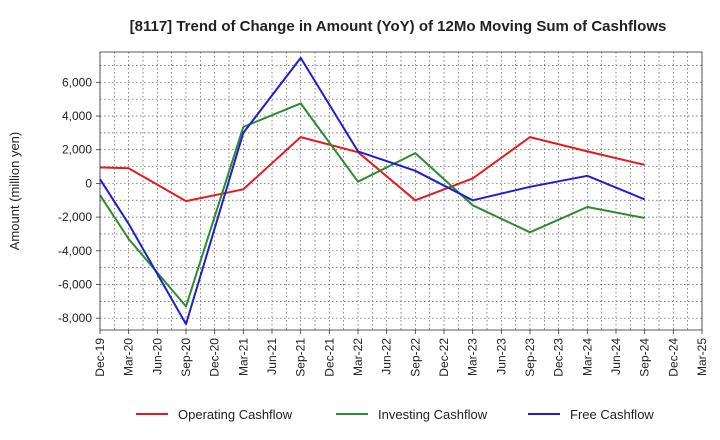 This screenshot has height=440, width=720. What do you see at coordinates (100, 357) in the screenshot?
I see `x-tick-label: Dec-19` at bounding box center [100, 357].